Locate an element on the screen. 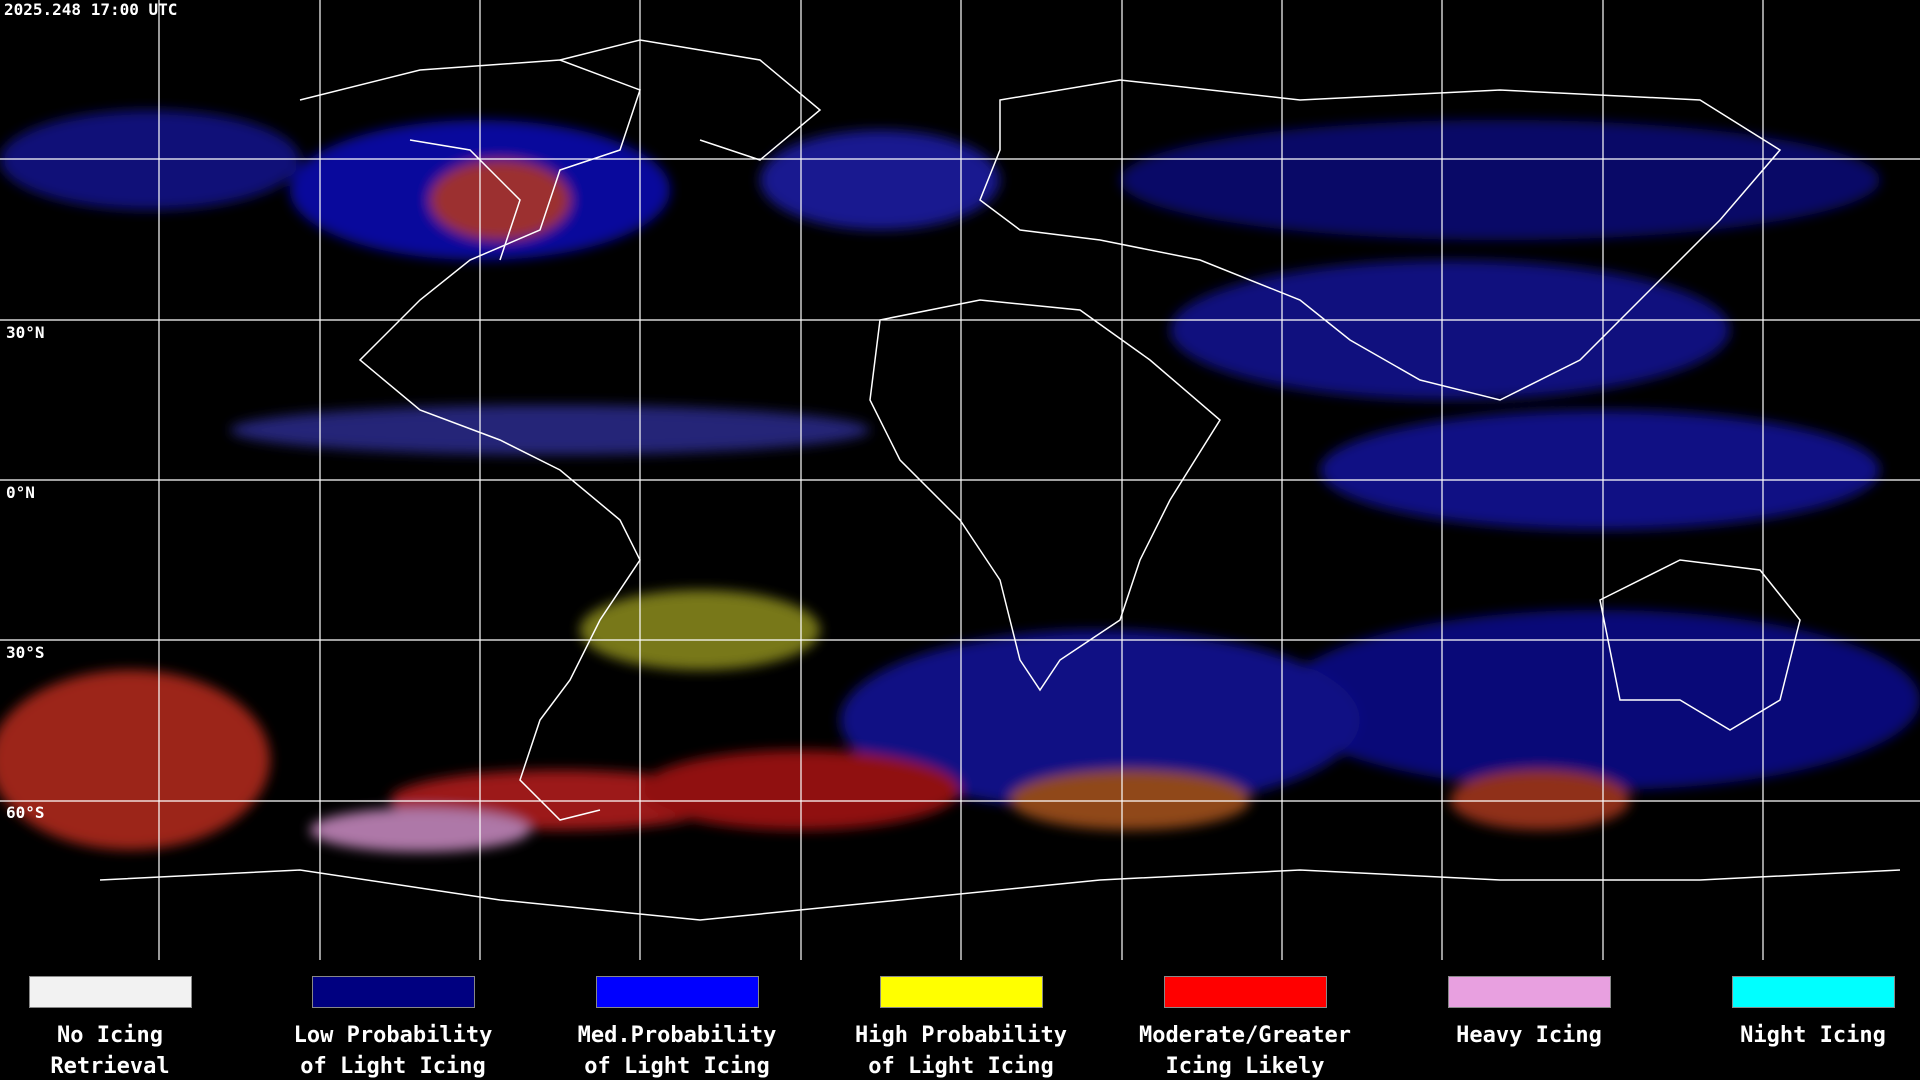 Image resolution: width=1920 pixels, height=1080 pixels. latitude-label: 0°N is located at coordinates (20, 492).